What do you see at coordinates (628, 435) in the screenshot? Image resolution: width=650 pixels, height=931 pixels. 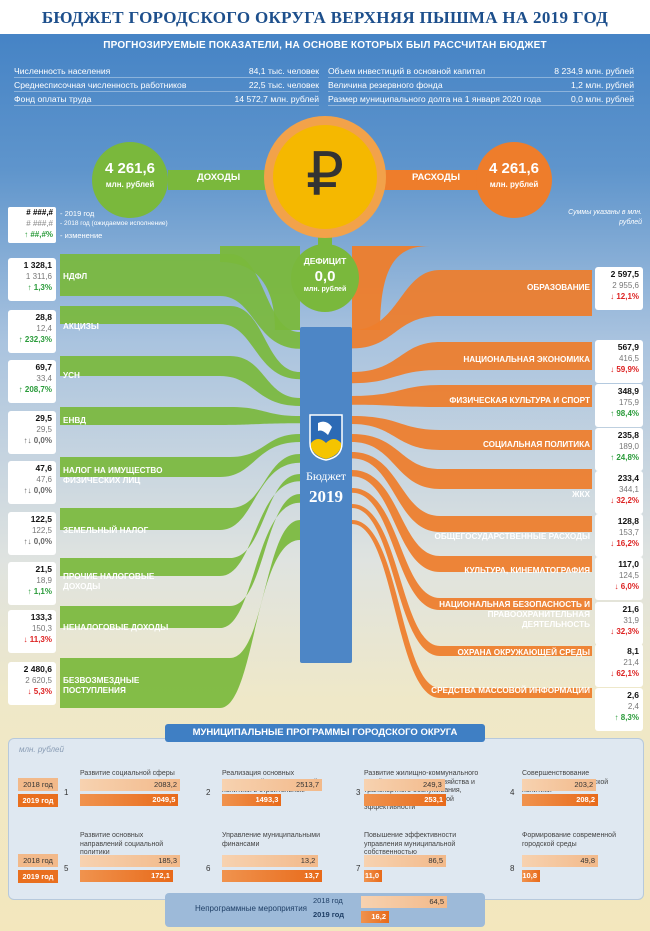 I see `expense-2019: 235,8` at bounding box center [628, 435].